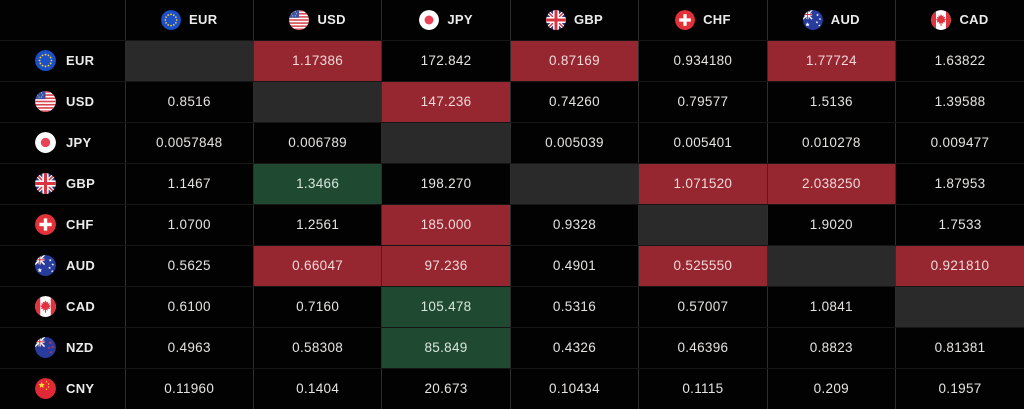 This screenshot has width=1024, height=409. I want to click on rate-cell-cad-gbp: 0.5316, so click(575, 307).